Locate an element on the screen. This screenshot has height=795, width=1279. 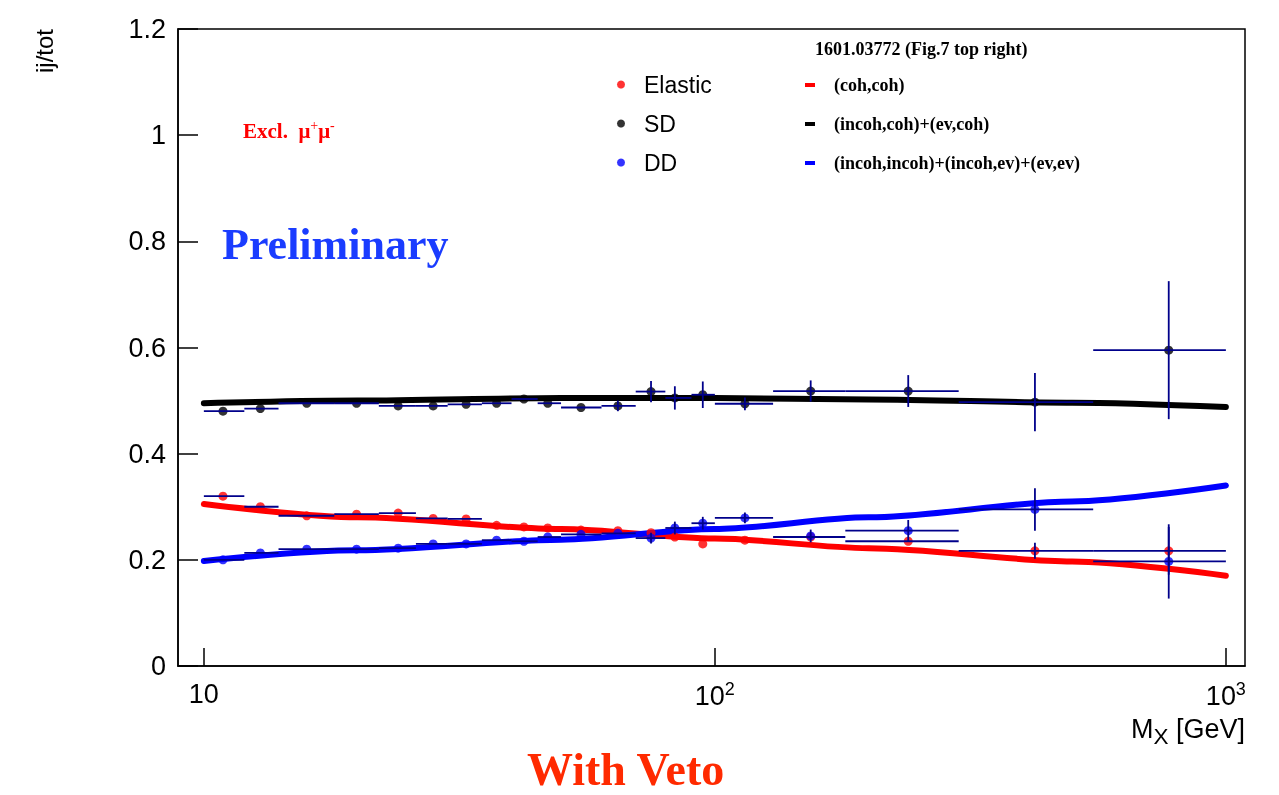
x-tick-label: 10 is located at coordinates (203, 693).